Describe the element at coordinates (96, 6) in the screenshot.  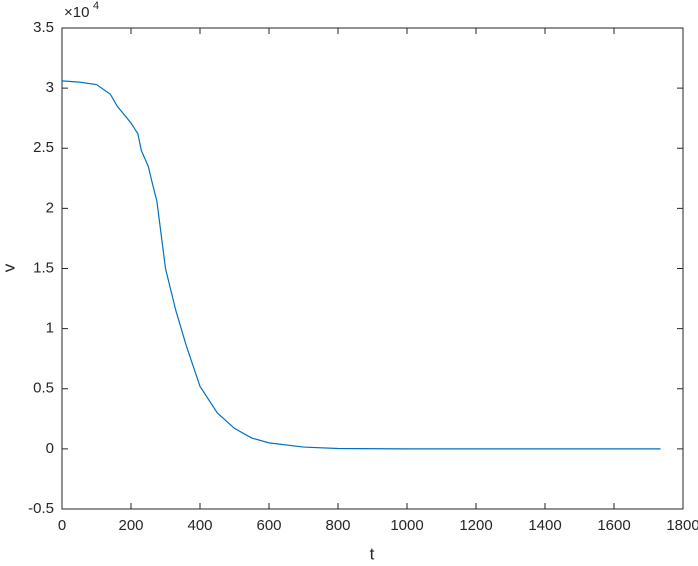
I see `y-multiplier-exponent: 4` at that location.